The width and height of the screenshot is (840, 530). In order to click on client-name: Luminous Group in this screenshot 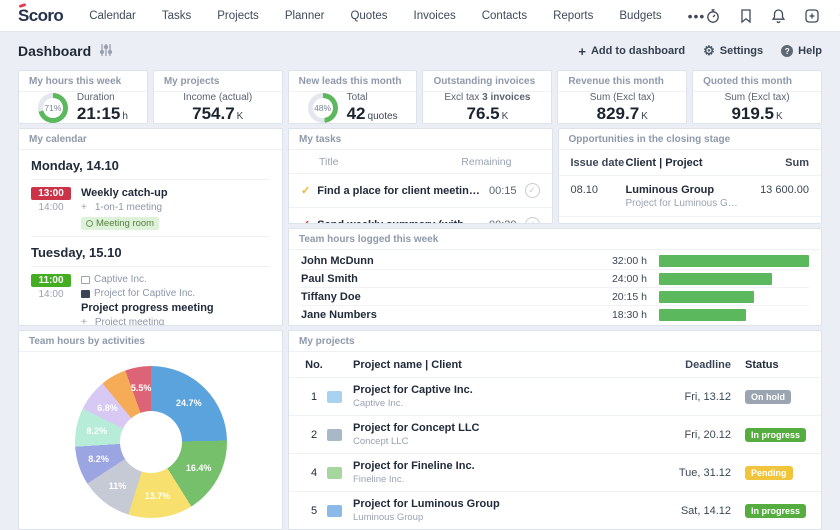, I will do `click(670, 190)`.